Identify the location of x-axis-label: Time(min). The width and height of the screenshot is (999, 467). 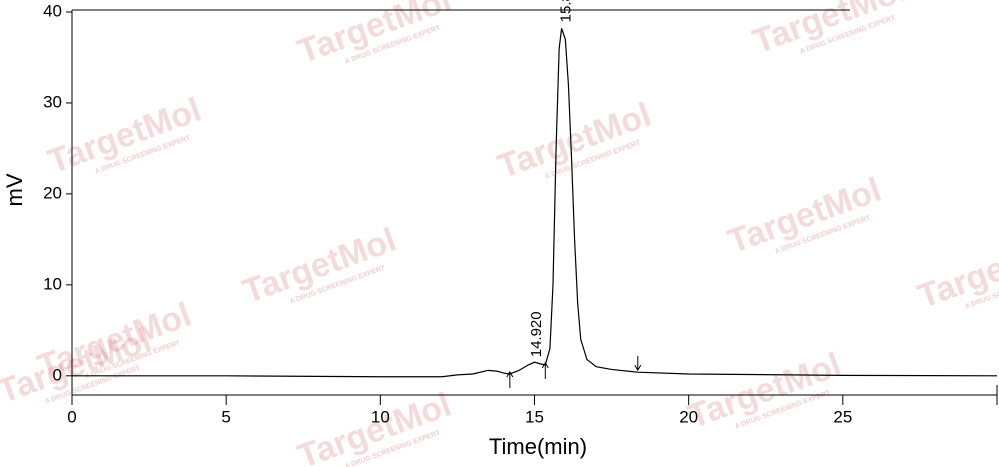
(538, 446).